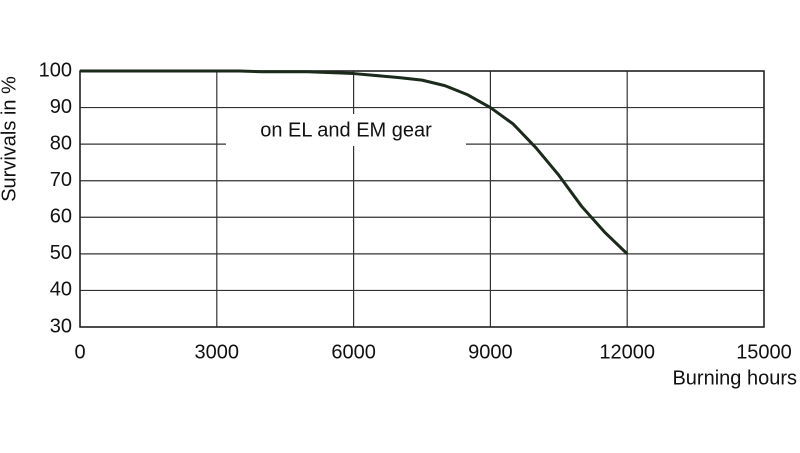 This screenshot has height=453, width=800. What do you see at coordinates (61, 107) in the screenshot?
I see `y-tick-label: 90` at bounding box center [61, 107].